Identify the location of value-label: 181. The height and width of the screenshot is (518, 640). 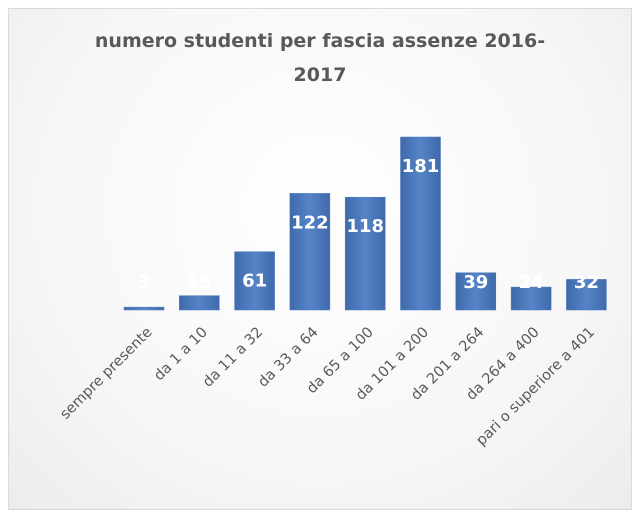
(421, 166).